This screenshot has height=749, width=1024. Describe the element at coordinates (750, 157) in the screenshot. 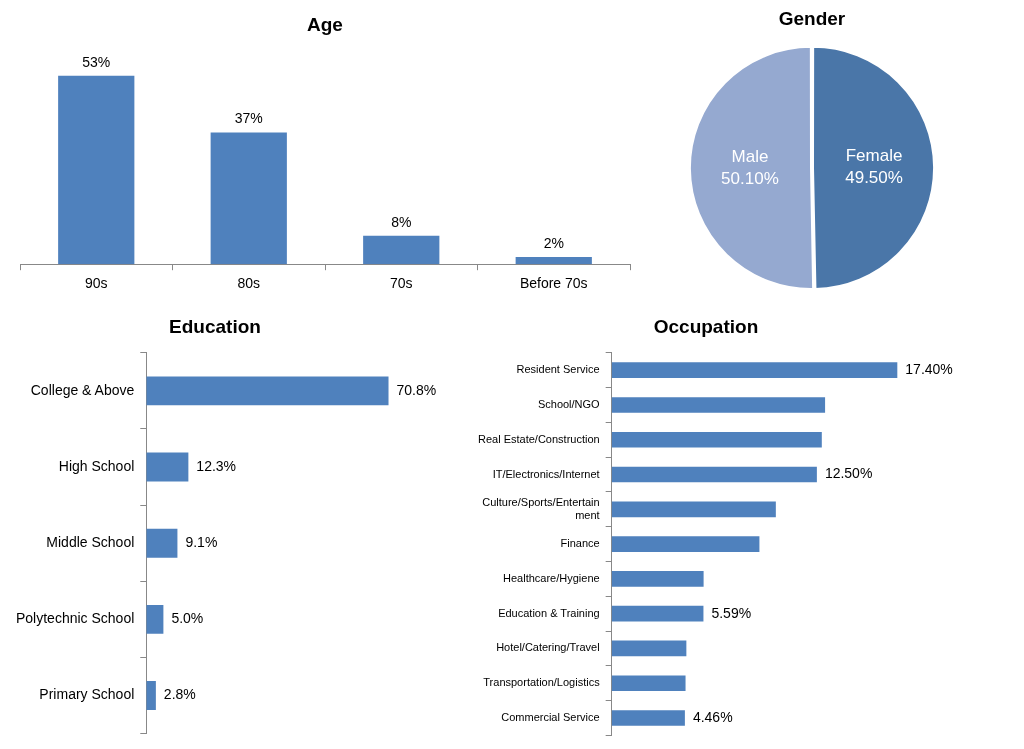

I see `slice-label: Male` at that location.